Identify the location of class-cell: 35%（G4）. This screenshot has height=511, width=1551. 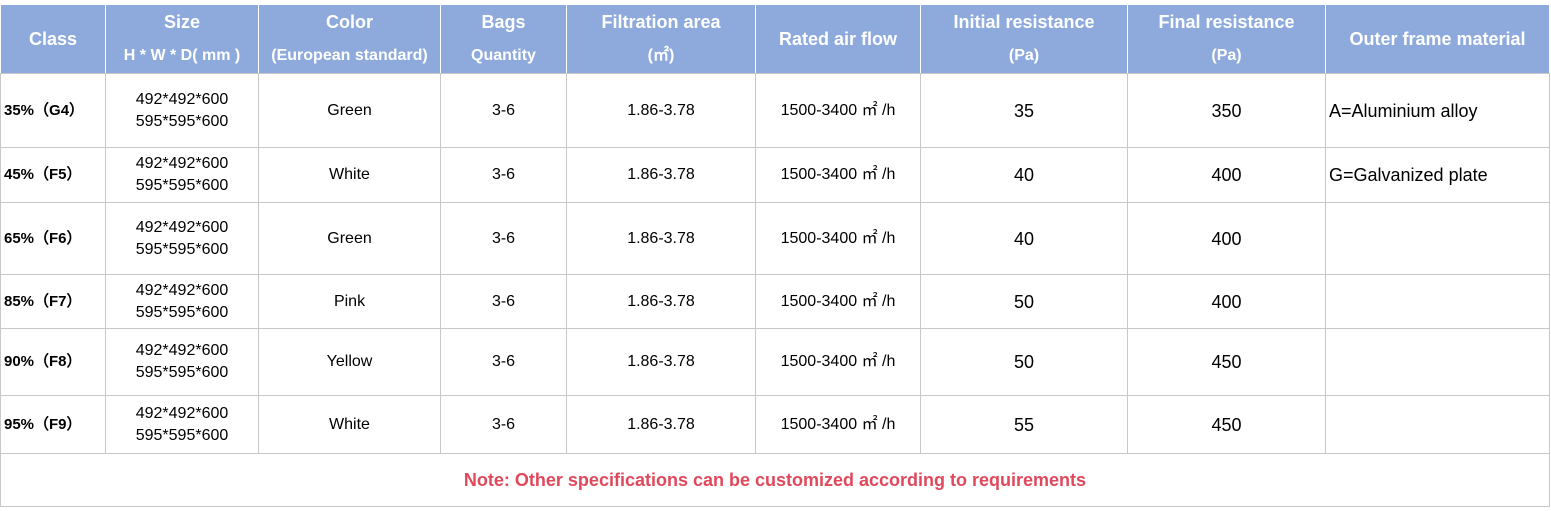
(53, 110).